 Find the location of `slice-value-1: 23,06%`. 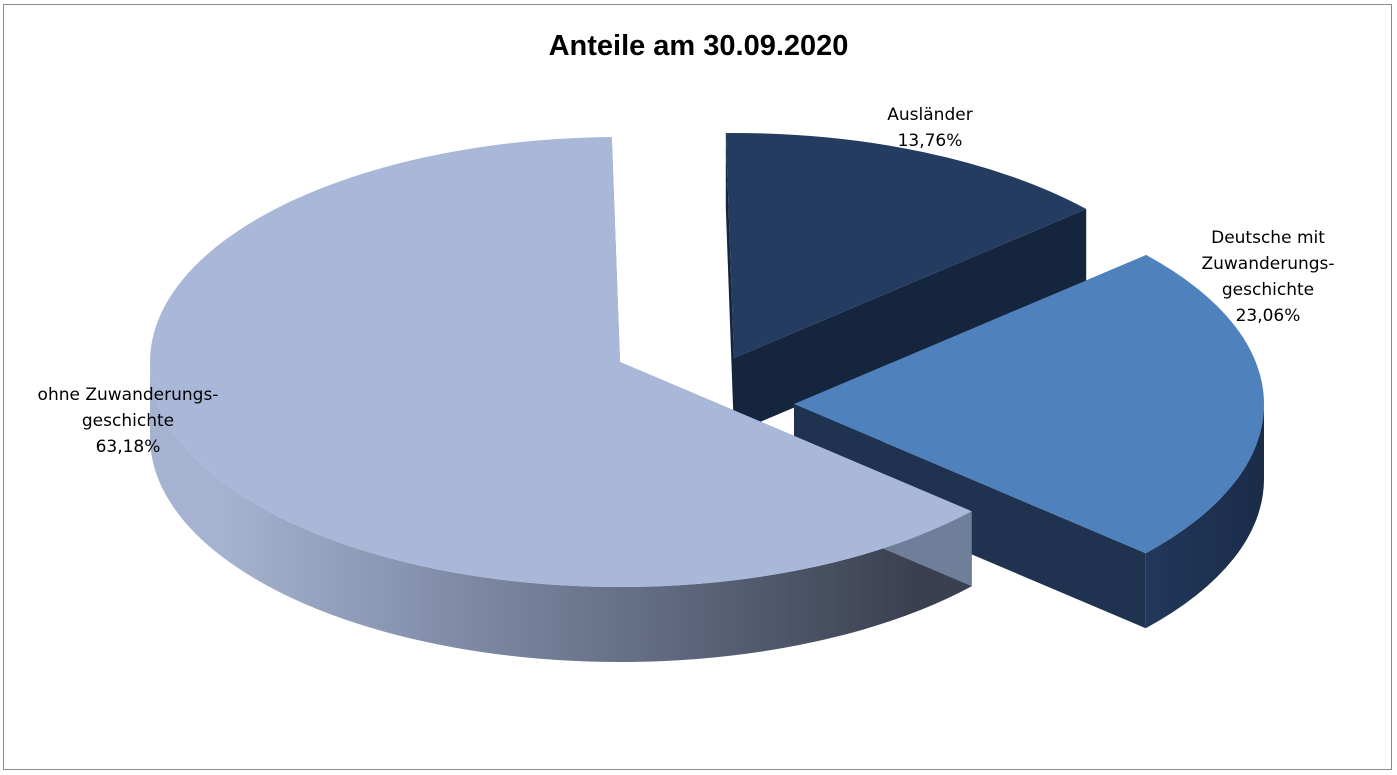

slice-value-1: 23,06% is located at coordinates (1268, 316).